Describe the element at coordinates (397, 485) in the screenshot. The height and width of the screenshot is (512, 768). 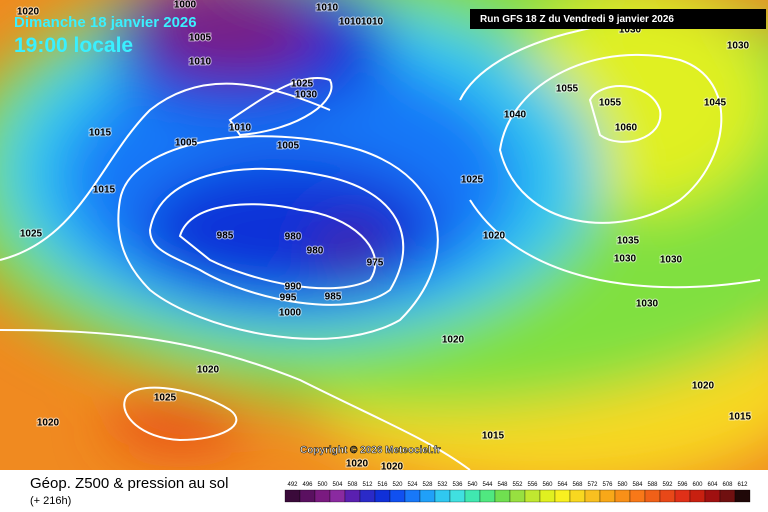
I see `scale-label: 520` at that location.